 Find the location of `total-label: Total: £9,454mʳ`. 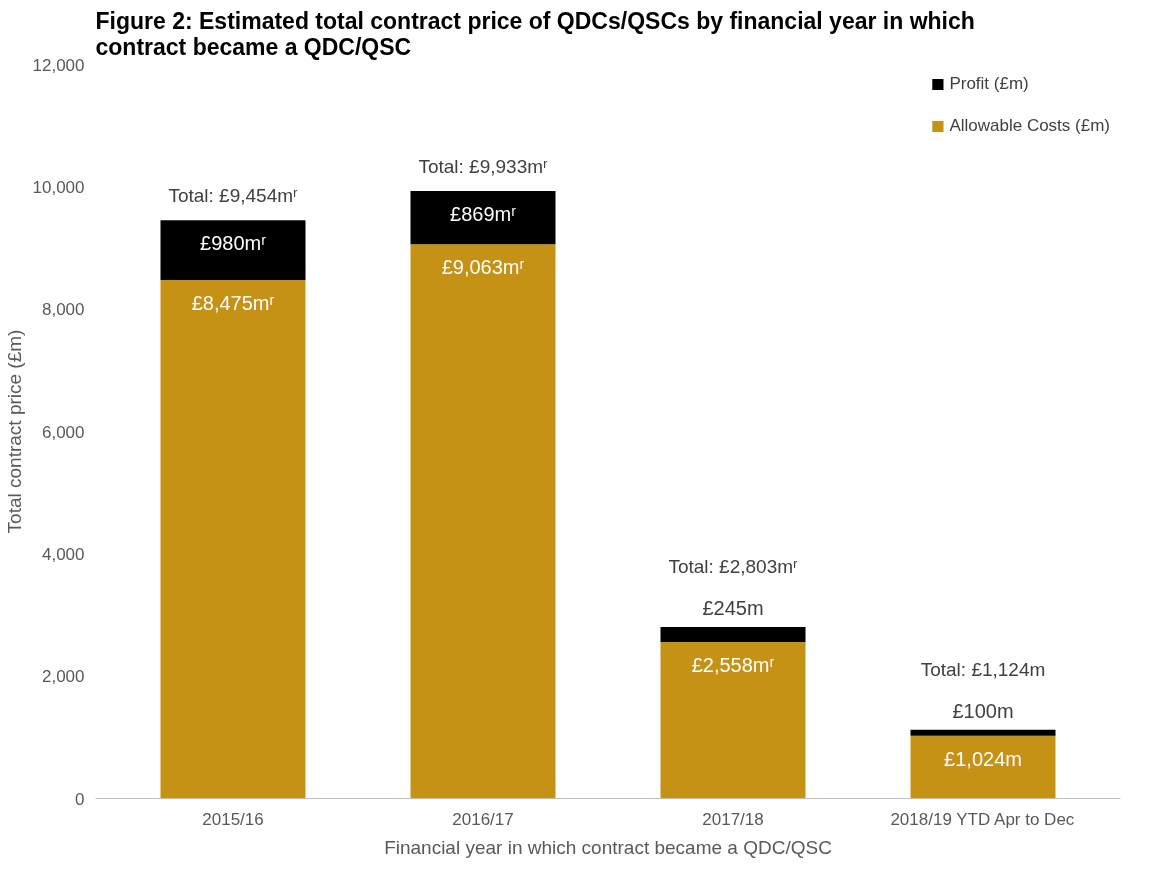

total-label: Total: £9,454mʳ is located at coordinates (233, 196).